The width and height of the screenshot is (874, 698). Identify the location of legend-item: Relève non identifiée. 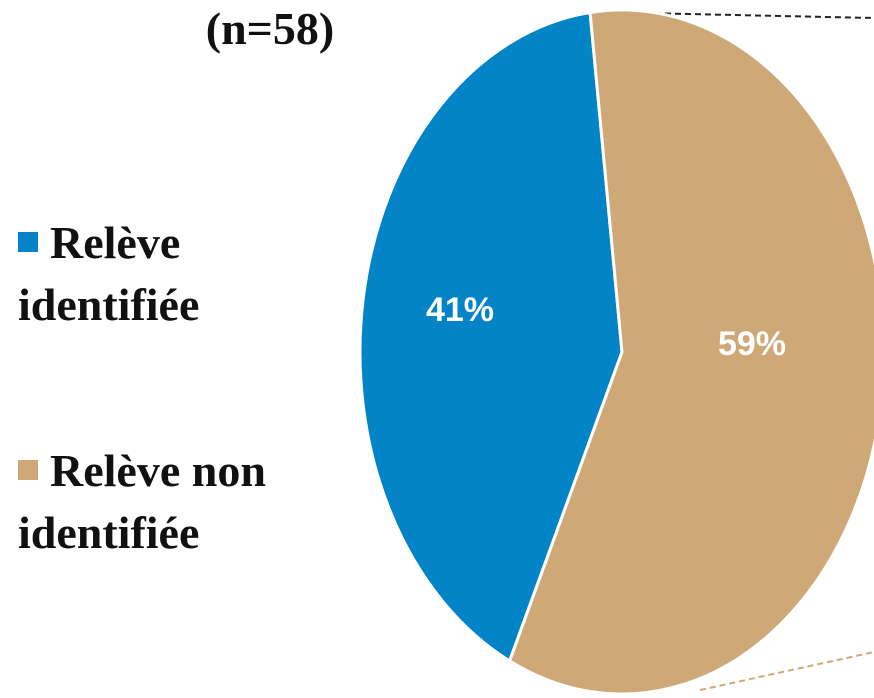
(178, 502).